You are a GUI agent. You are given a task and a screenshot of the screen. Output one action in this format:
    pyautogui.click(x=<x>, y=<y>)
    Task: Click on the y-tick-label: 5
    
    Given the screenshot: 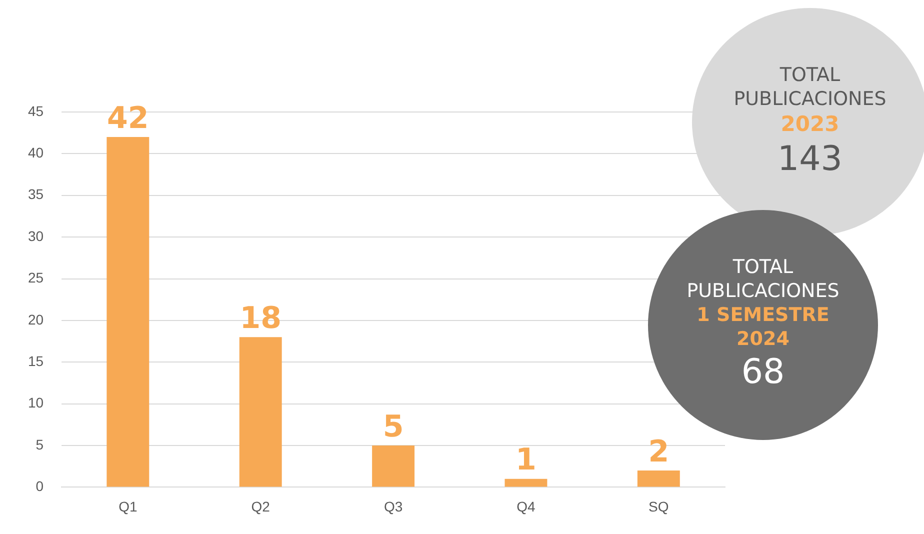 What is the action you would take?
    pyautogui.click(x=40, y=444)
    